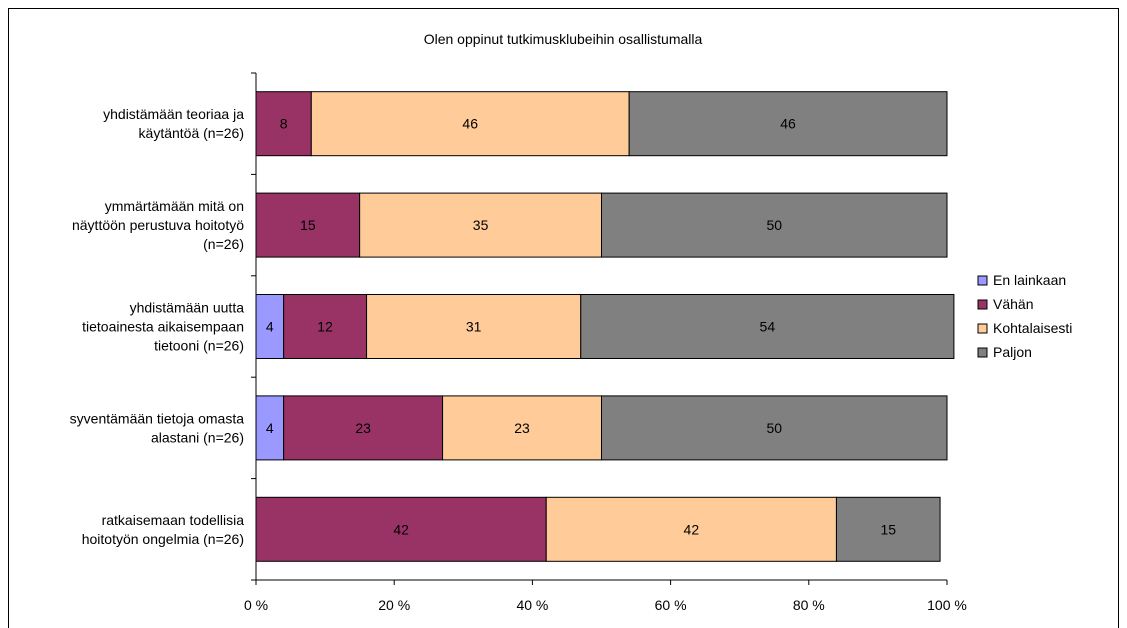 The image size is (1127, 628). What do you see at coordinates (947, 605) in the screenshot?
I see `x-tick-label: 100 %` at bounding box center [947, 605].